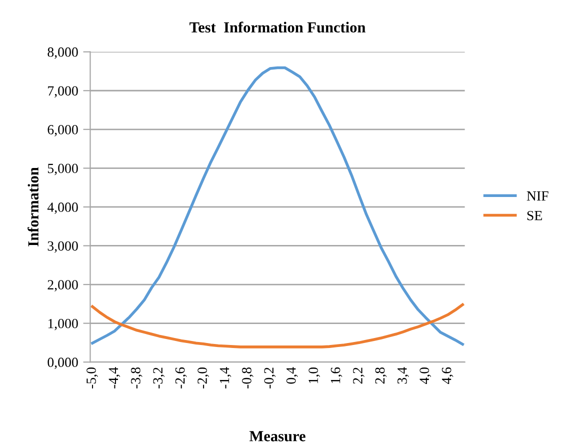 This screenshot has width=571, height=447. I want to click on x-tick-label: 2,2, so click(358, 376).